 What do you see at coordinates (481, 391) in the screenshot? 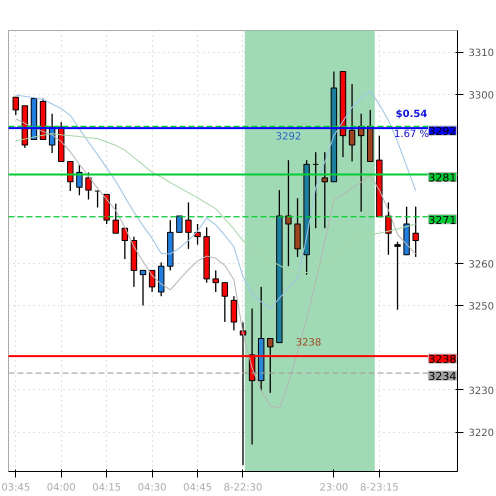
I see `y-tick-label: 3230` at bounding box center [481, 391].